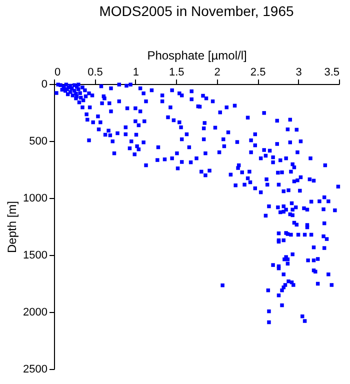 This screenshot has width=350, height=384. I want to click on y-tick-label: 0, so click(44, 84).